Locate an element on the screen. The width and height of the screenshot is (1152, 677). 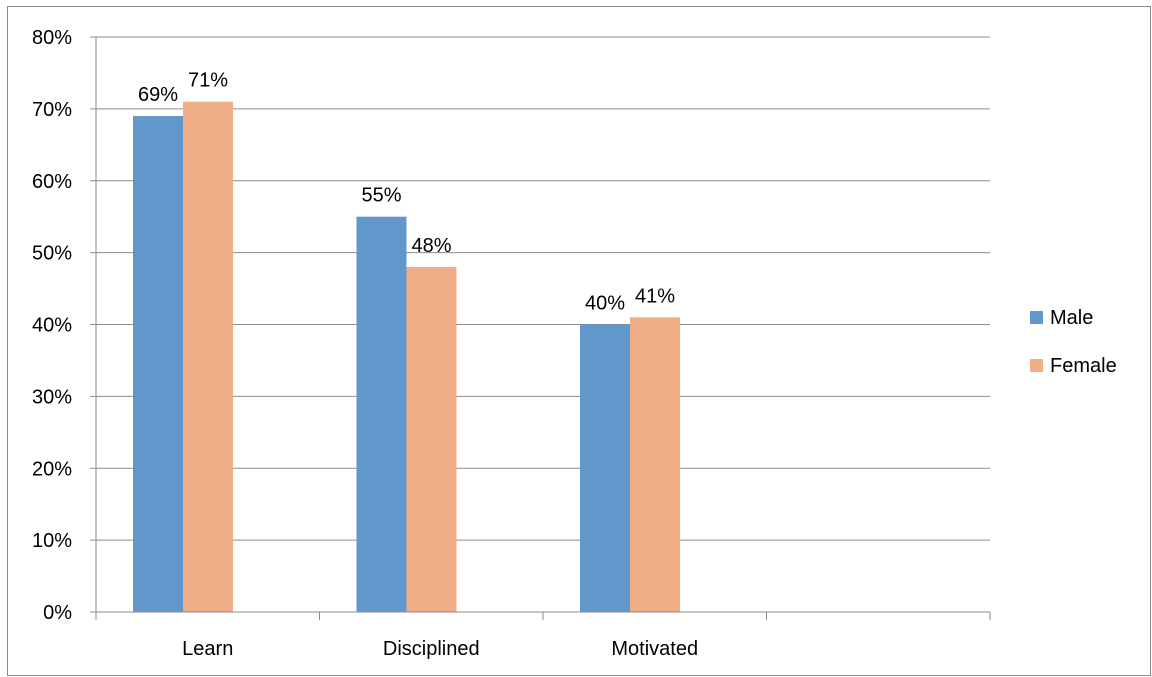
y-tick-label: 0% is located at coordinates (57, 613).